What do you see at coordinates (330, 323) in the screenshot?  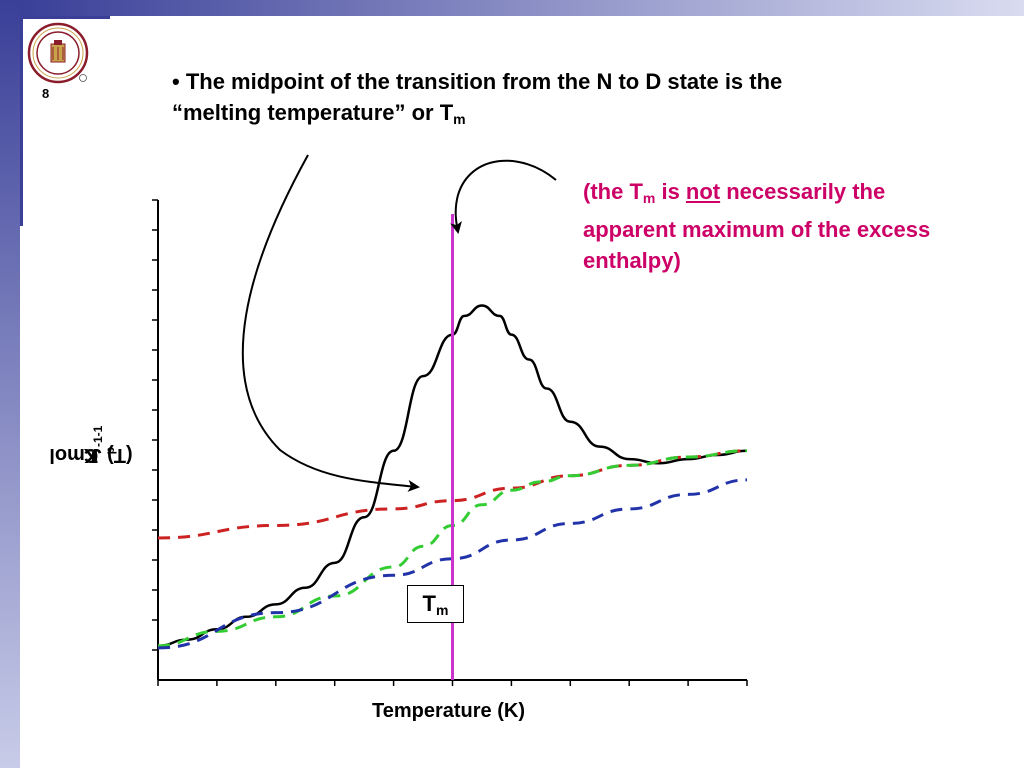 I see `arrow-to-midpoint` at bounding box center [330, 323].